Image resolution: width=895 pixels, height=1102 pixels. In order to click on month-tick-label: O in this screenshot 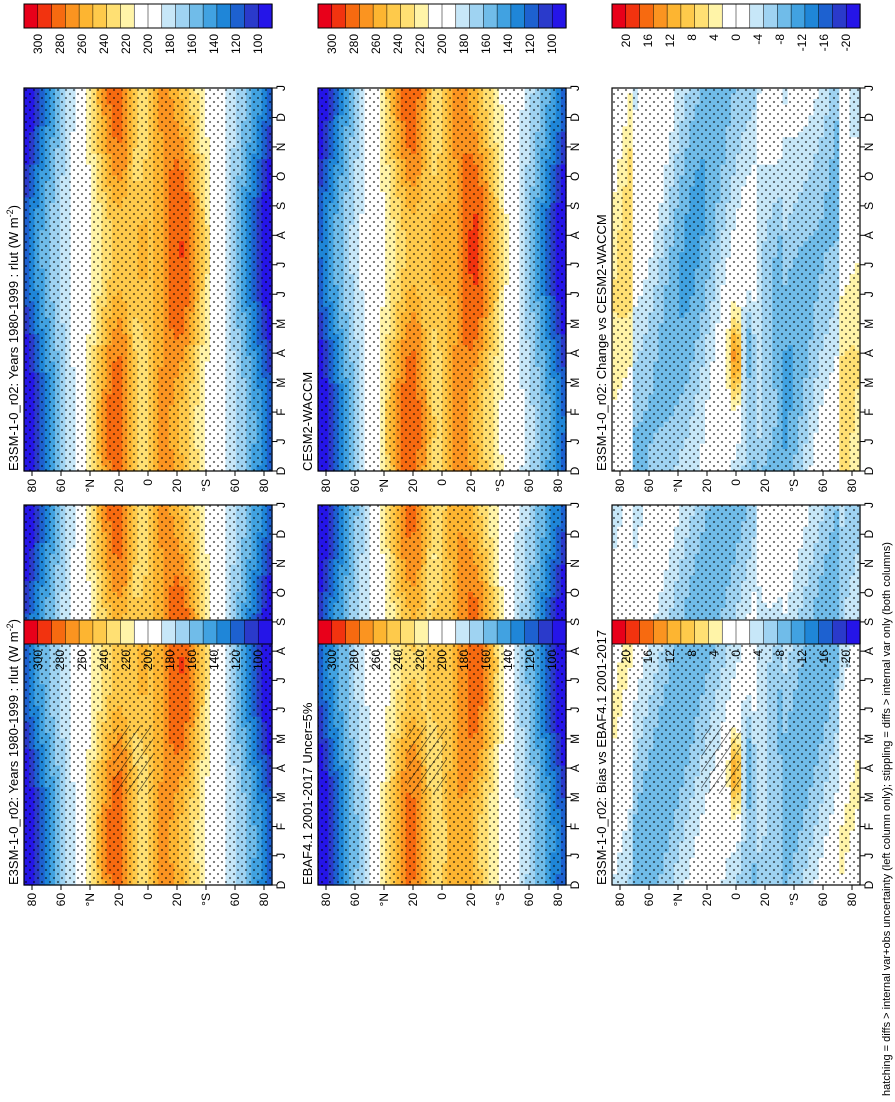, I will do `click(281, 592)`.